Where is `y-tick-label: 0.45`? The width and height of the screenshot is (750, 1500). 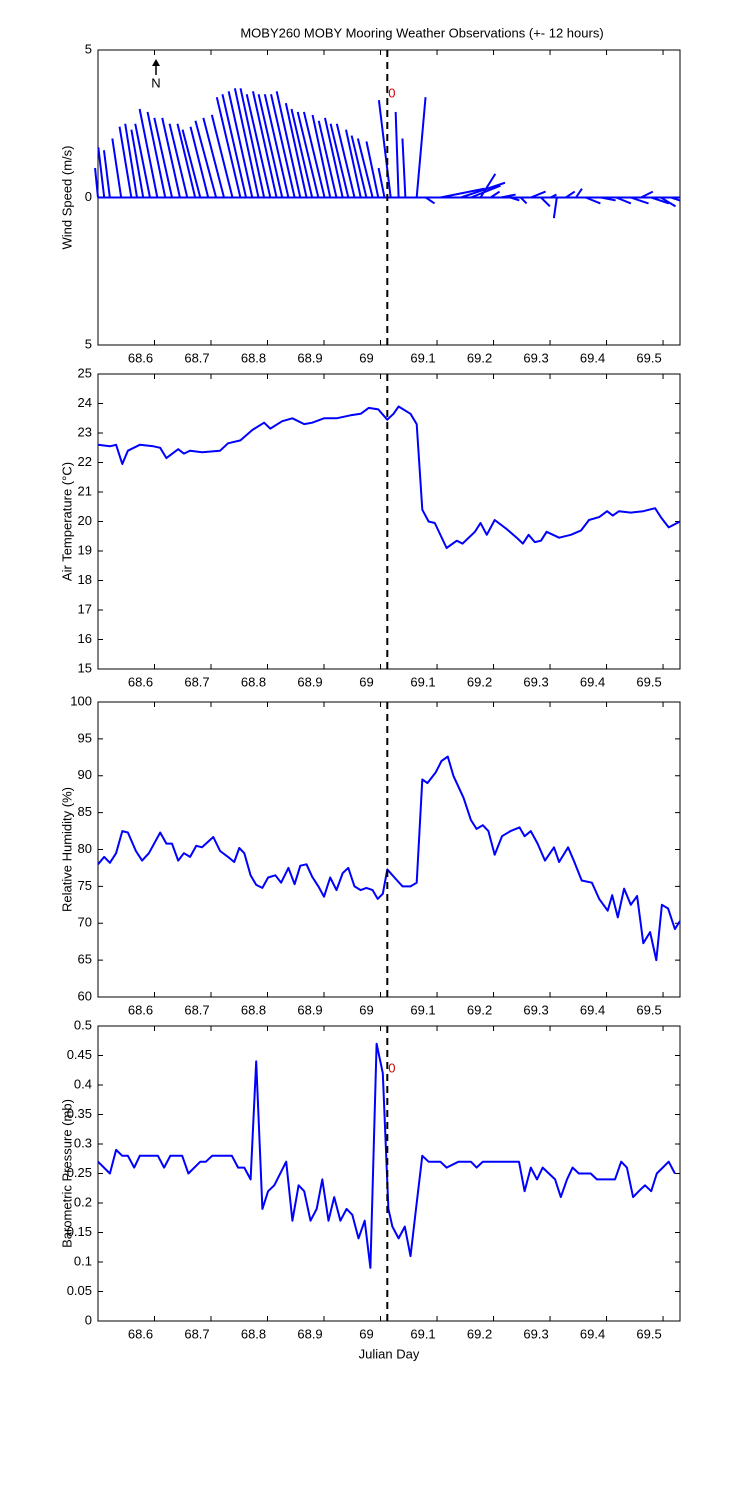 y-tick-label: 0.45 is located at coordinates (79, 1054).